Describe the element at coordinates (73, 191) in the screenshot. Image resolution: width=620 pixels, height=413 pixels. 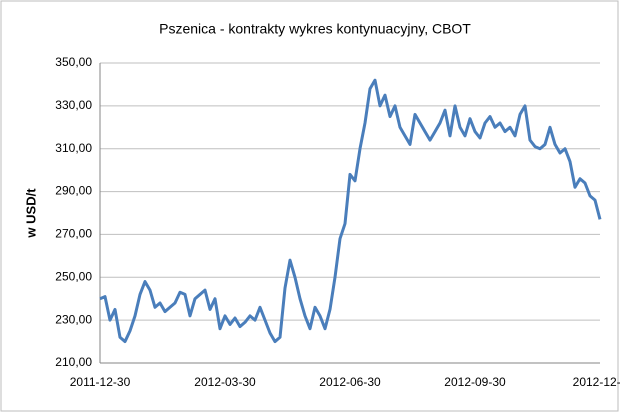
I see `y-tick-label: 290,00` at that location.